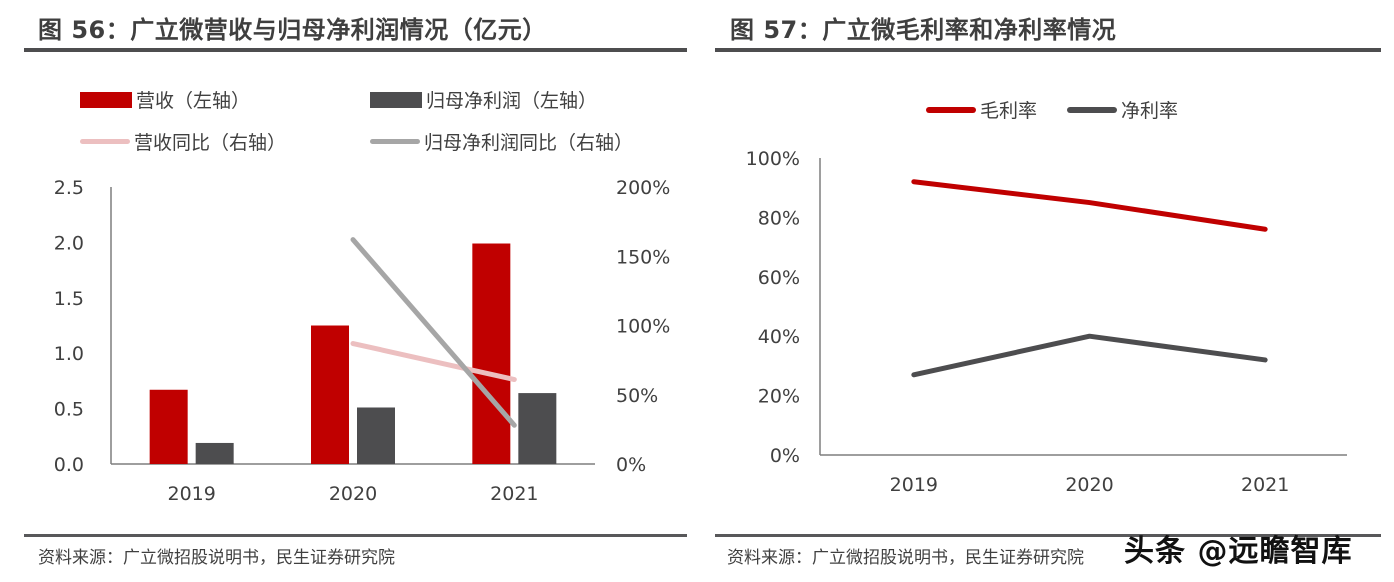  Describe the element at coordinates (1089, 355) in the screenshot. I see `line-net-margin` at that location.